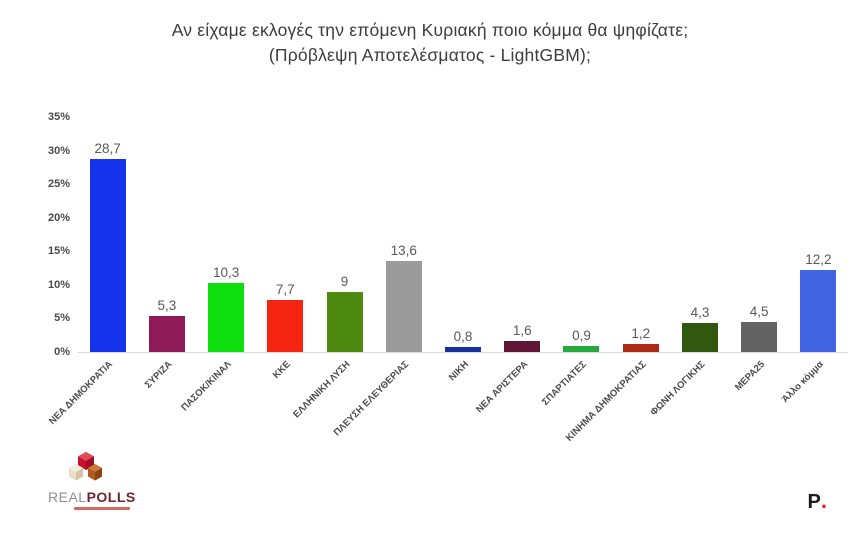 Image resolution: width=860 pixels, height=536 pixels. What do you see at coordinates (62, 318) in the screenshot?
I see `y-tick-label: 5%` at bounding box center [62, 318].